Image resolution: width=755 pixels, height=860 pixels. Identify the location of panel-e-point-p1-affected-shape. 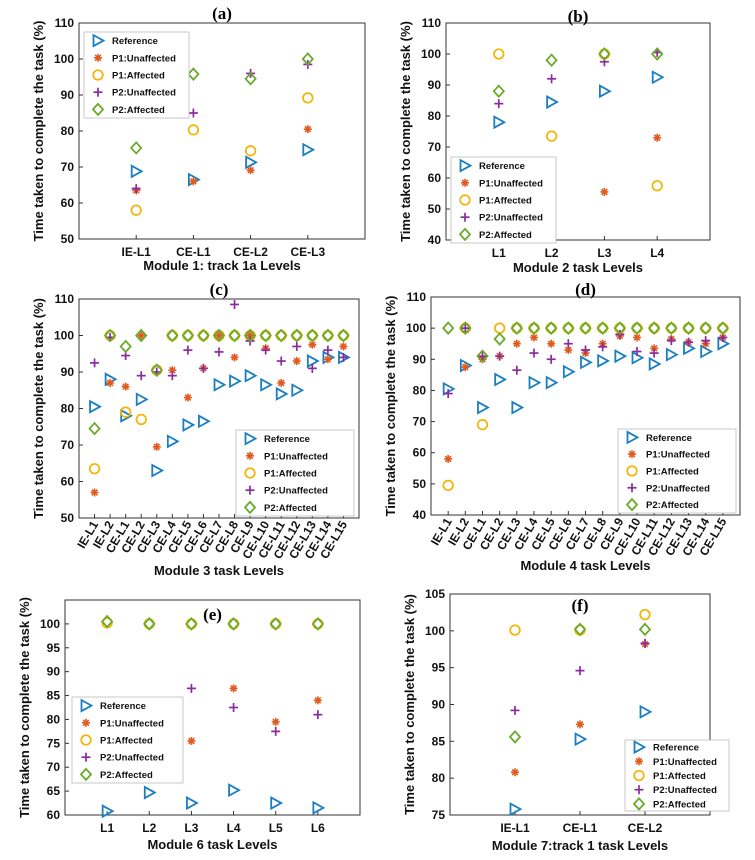
(149, 624).